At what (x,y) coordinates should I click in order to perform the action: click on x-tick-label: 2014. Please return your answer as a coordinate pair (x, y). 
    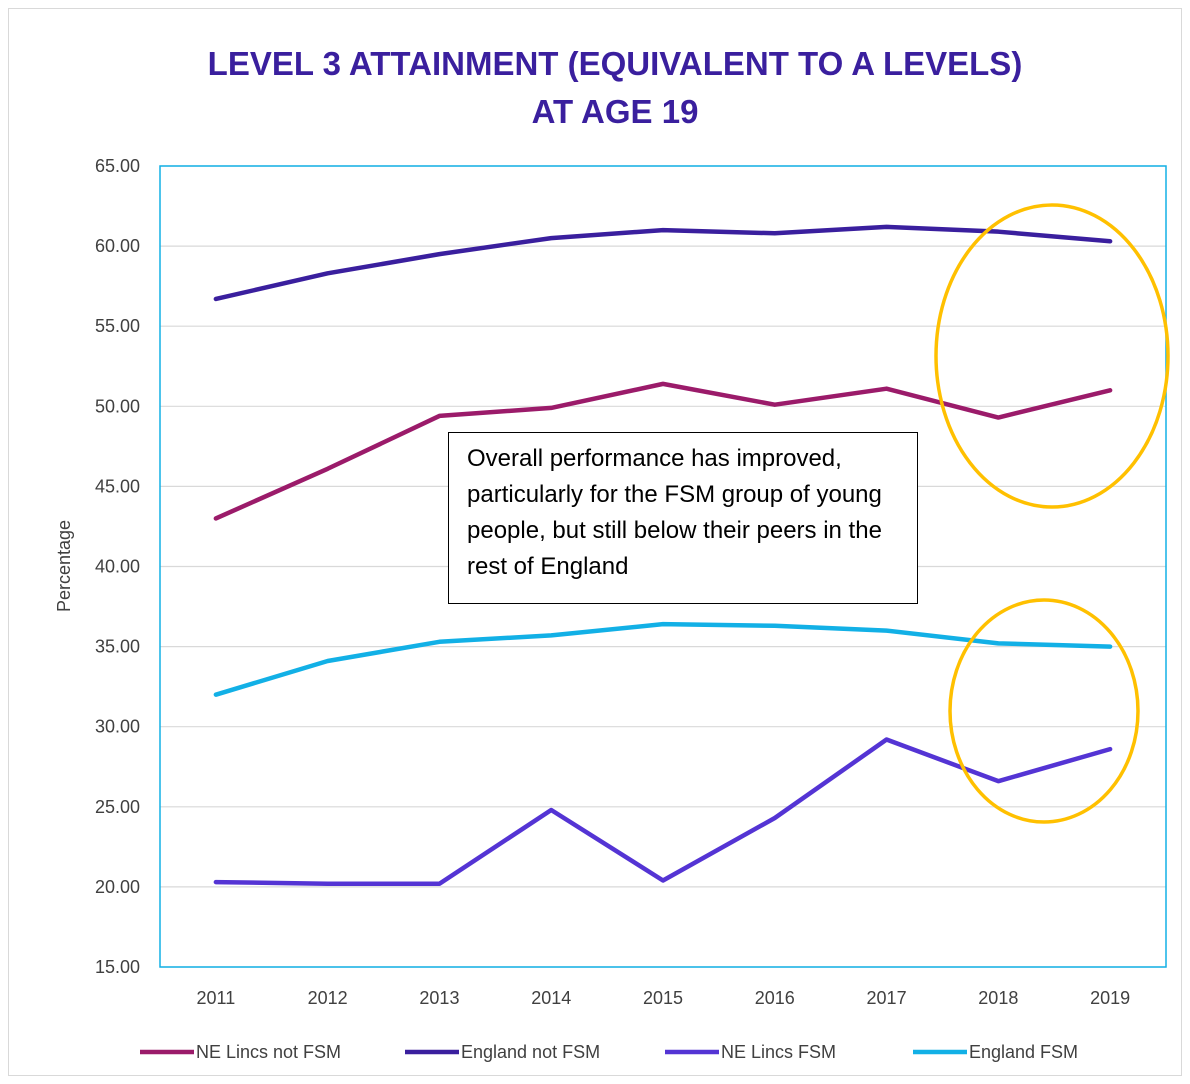
    Looking at the image, I should click on (551, 998).